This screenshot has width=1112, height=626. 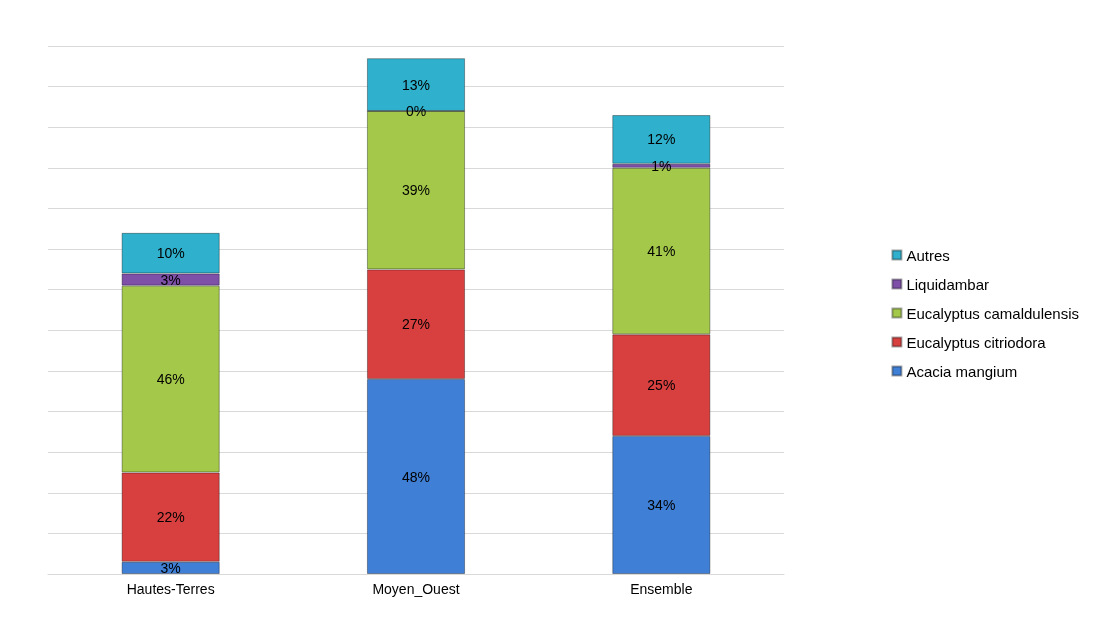 What do you see at coordinates (416, 589) in the screenshot?
I see `x-tick-label: Moyen_Ouest` at bounding box center [416, 589].